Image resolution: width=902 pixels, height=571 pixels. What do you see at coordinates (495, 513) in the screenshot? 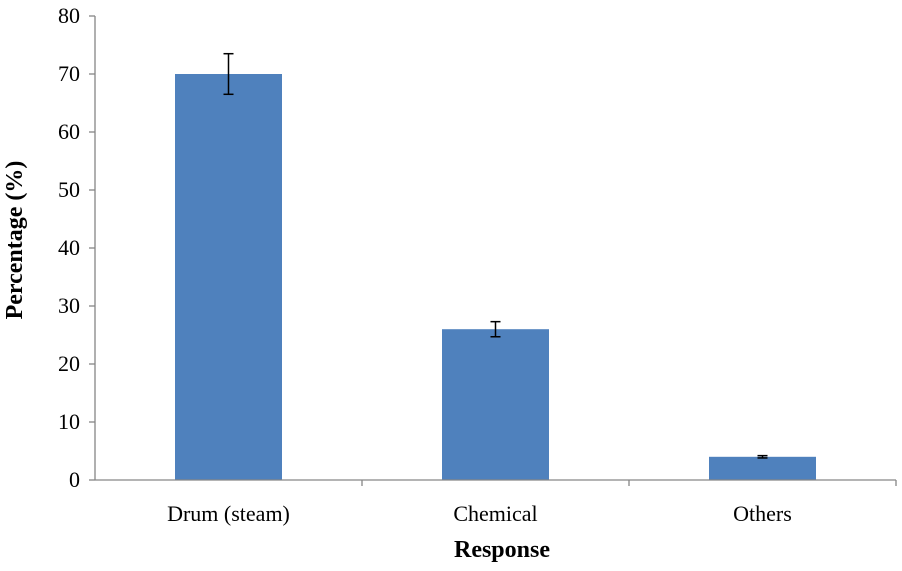
I see `x-category-label: Chemical` at bounding box center [495, 513].